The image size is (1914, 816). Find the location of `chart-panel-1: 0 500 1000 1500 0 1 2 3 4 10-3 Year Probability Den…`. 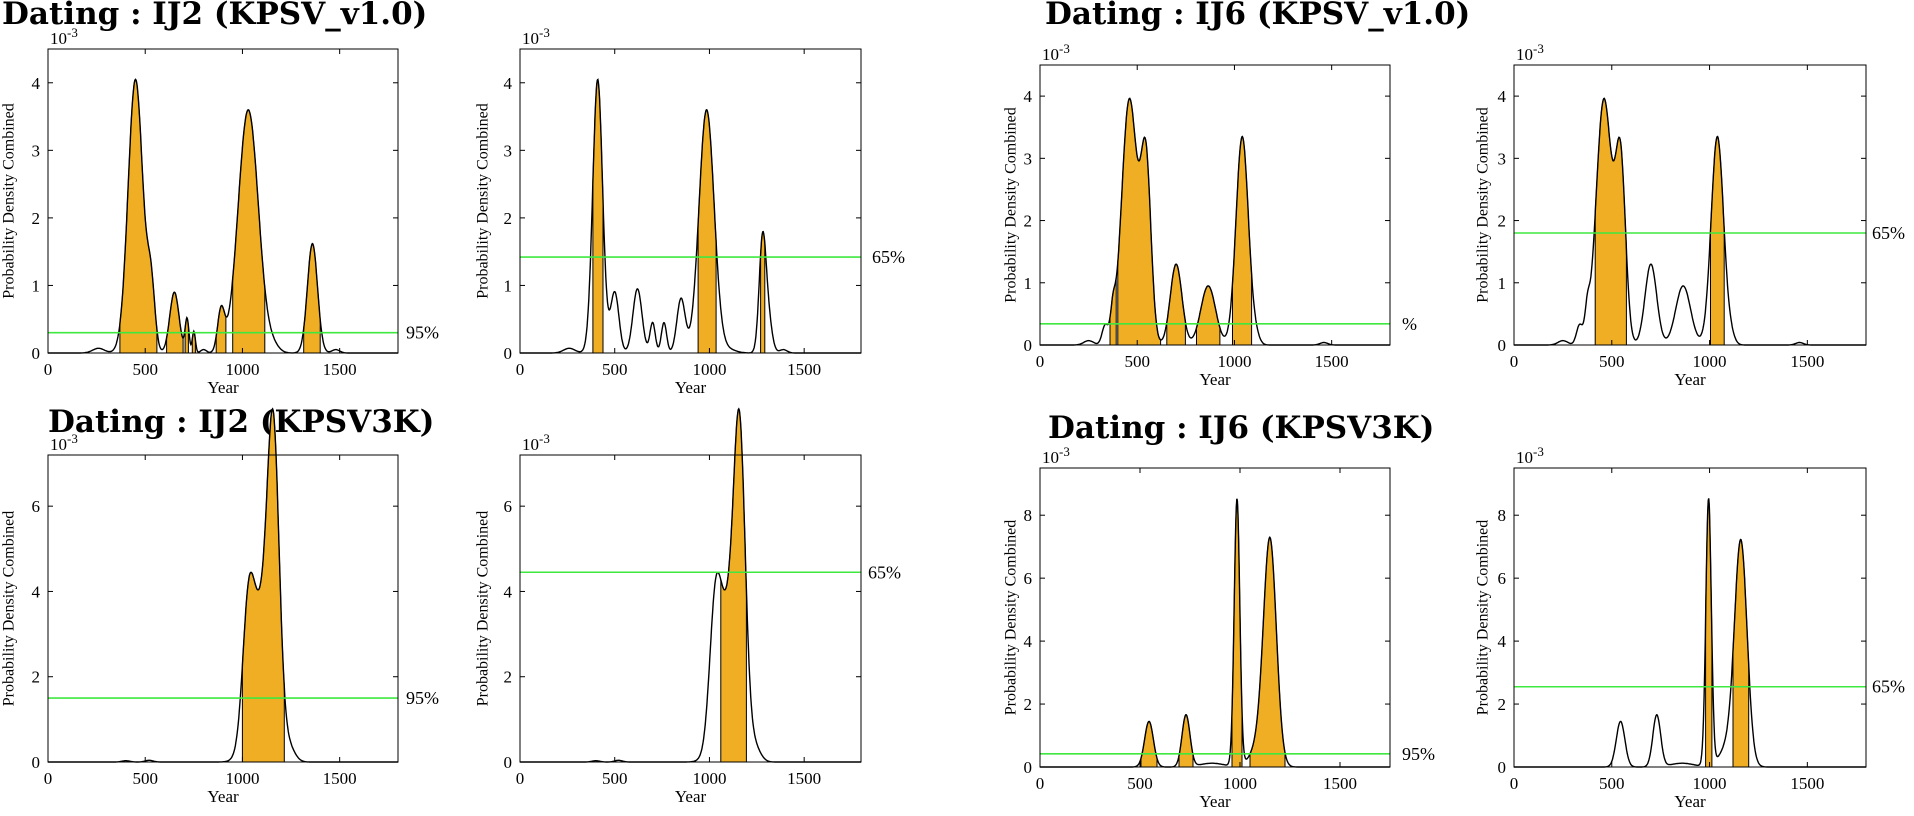

chart-panel-1: 0 500 1000 1500 0 1 2 3 4 10-3 Year Probability Den… is located at coordinates (220, 211).